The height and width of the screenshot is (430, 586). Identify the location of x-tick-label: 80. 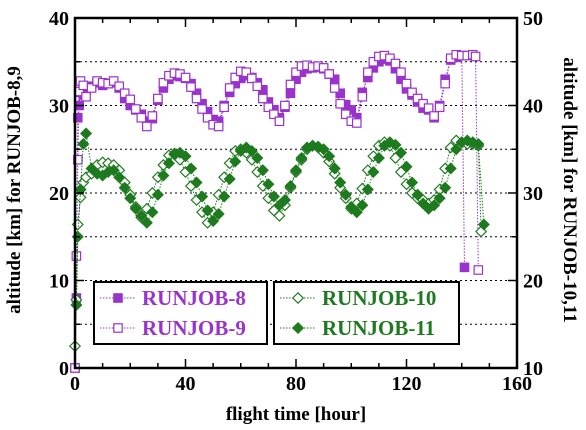
(296, 384).